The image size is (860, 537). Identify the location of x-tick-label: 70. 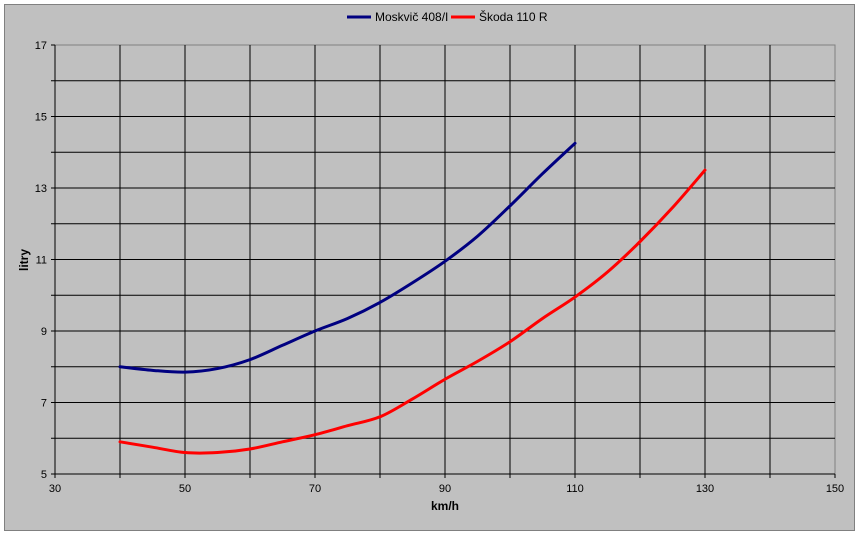
(315, 489).